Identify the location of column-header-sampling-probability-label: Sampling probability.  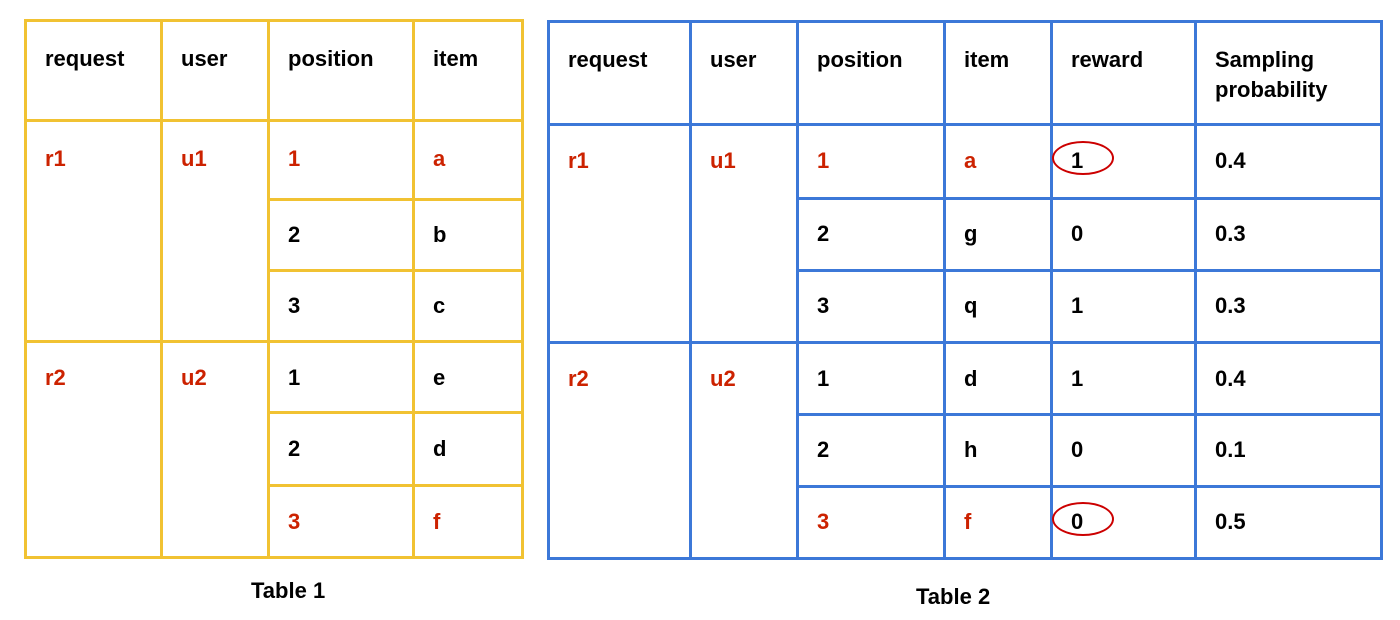
(1271, 74).